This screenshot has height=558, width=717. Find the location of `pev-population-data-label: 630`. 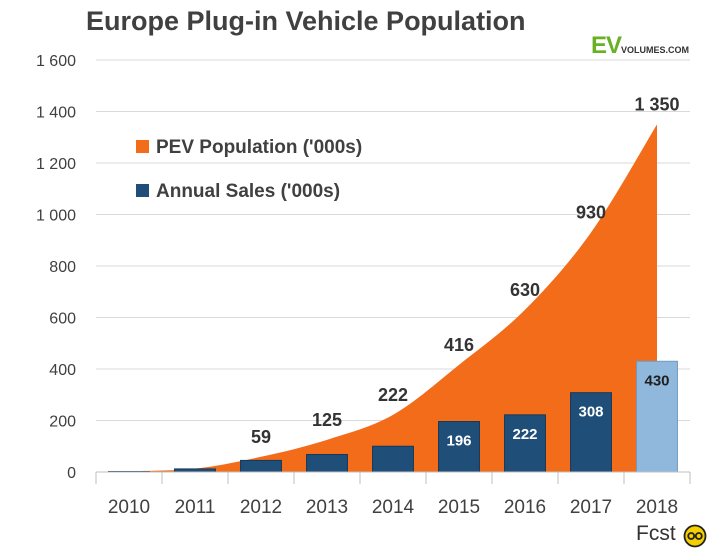

pev-population-data-label: 630 is located at coordinates (525, 290).